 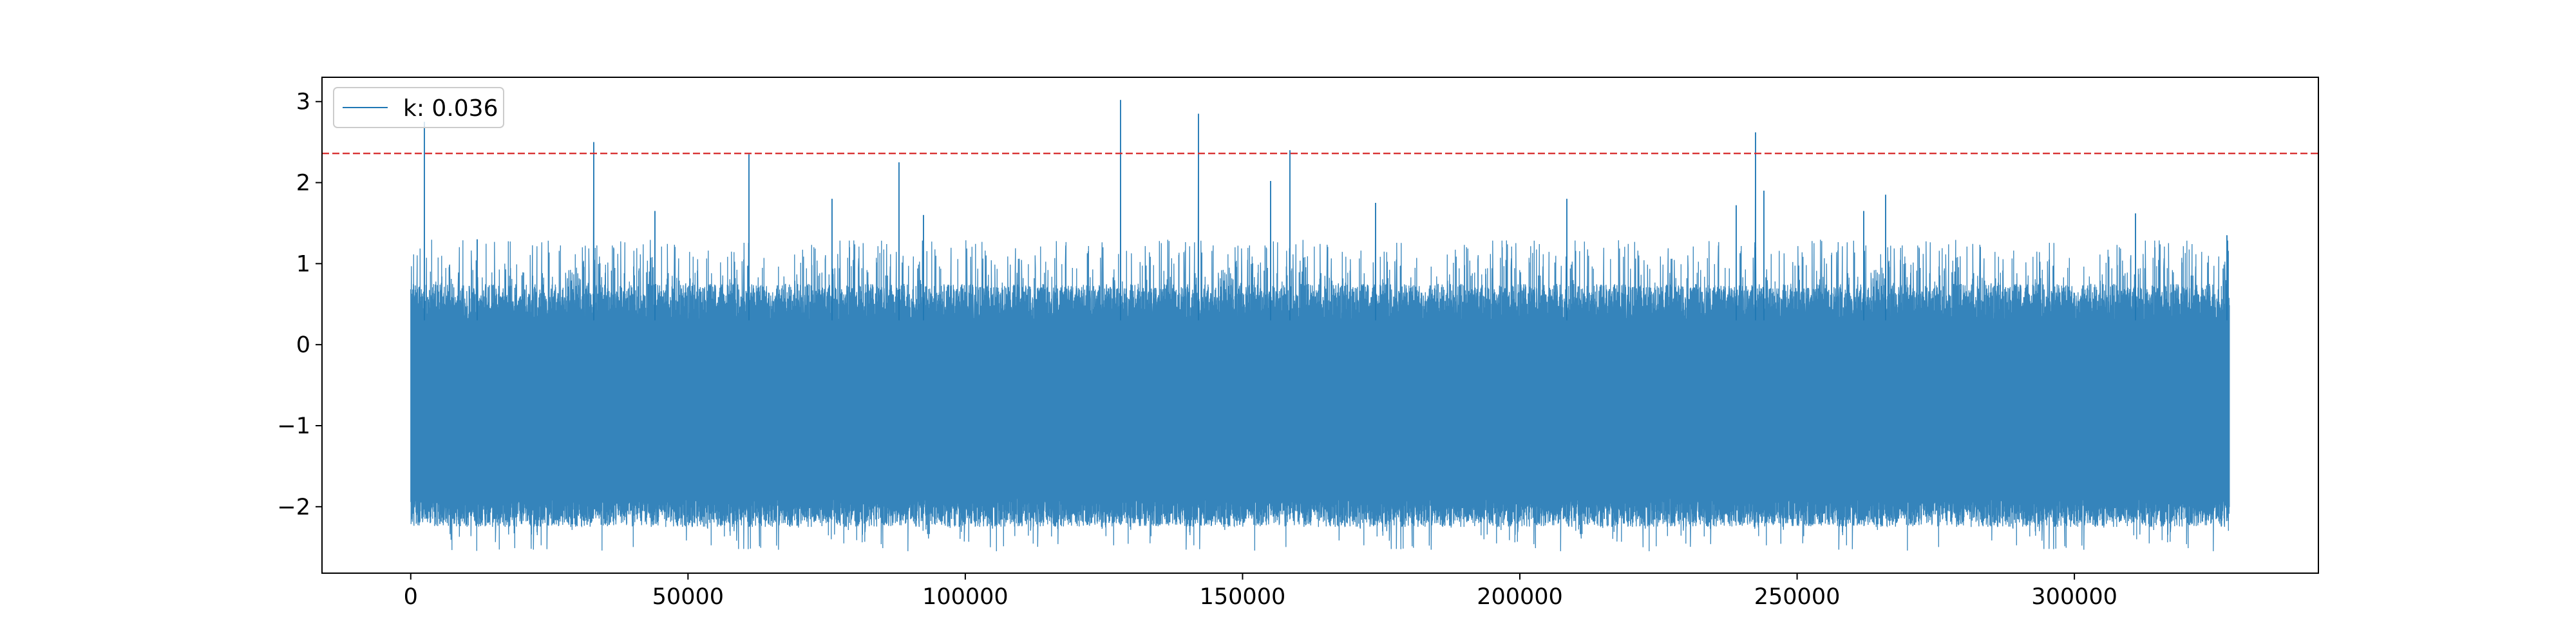 What do you see at coordinates (303, 264) in the screenshot?
I see `y-tick-label: 1` at bounding box center [303, 264].